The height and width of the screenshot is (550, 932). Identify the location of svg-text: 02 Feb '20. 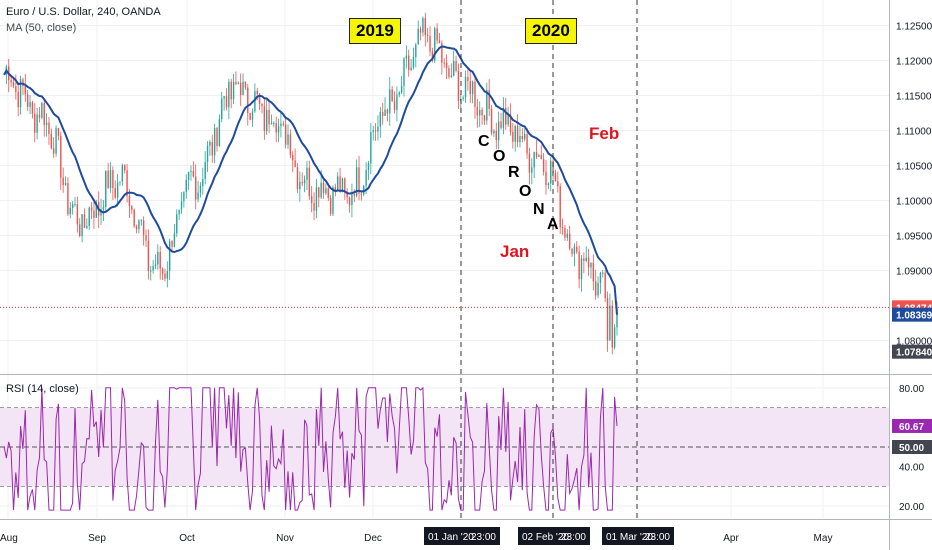
(545, 537).